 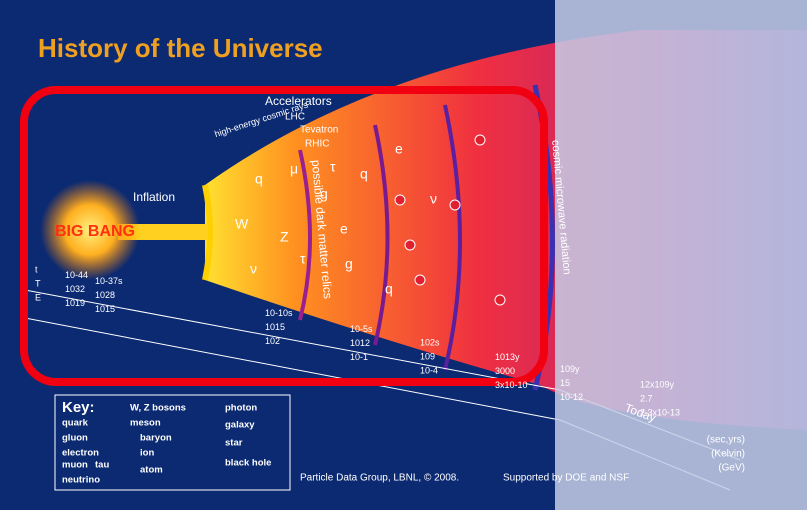 I want to click on timeline-cell: 1012, so click(x=360, y=343).